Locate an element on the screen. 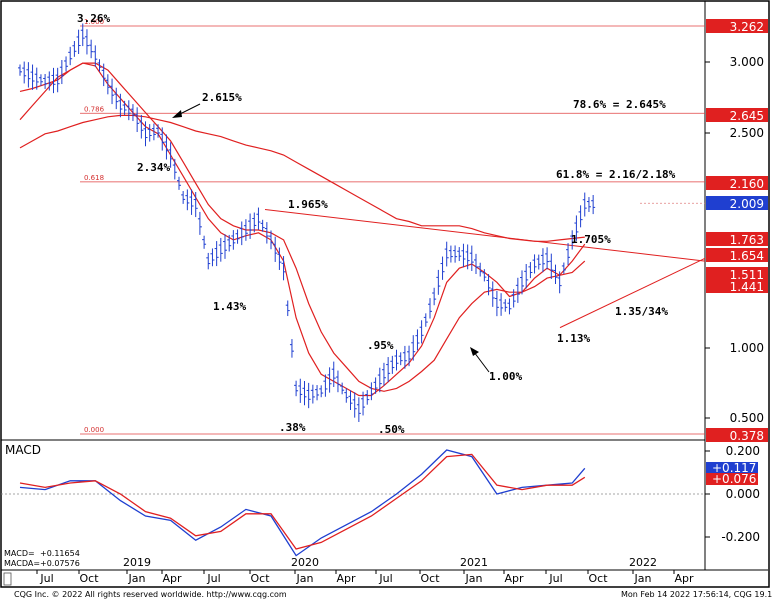  price-badge: 3.262 is located at coordinates (737, 26).